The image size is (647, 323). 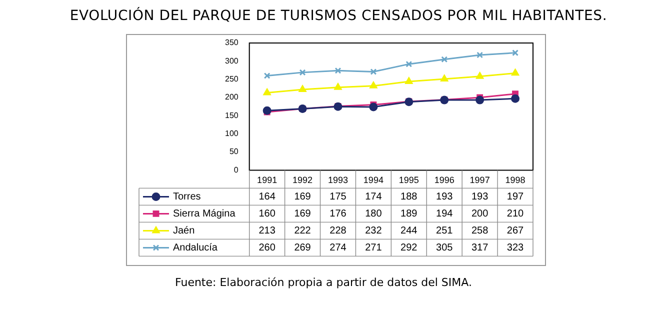 I want to click on data-label: 200, so click(x=480, y=214).